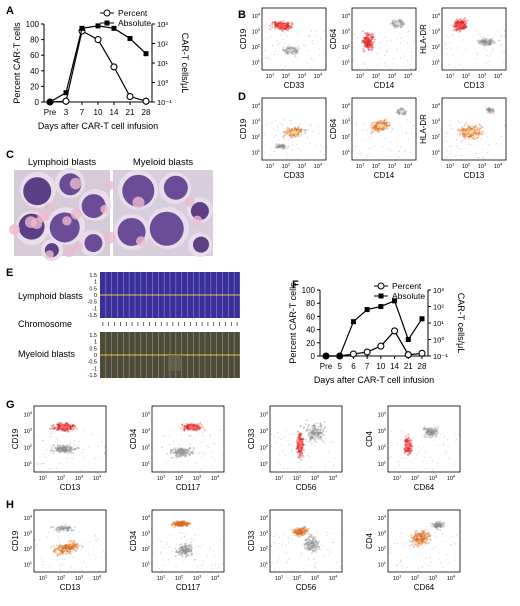 The image size is (520, 606). I want to click on y-tick-label-left: 0, so click(37, 102).